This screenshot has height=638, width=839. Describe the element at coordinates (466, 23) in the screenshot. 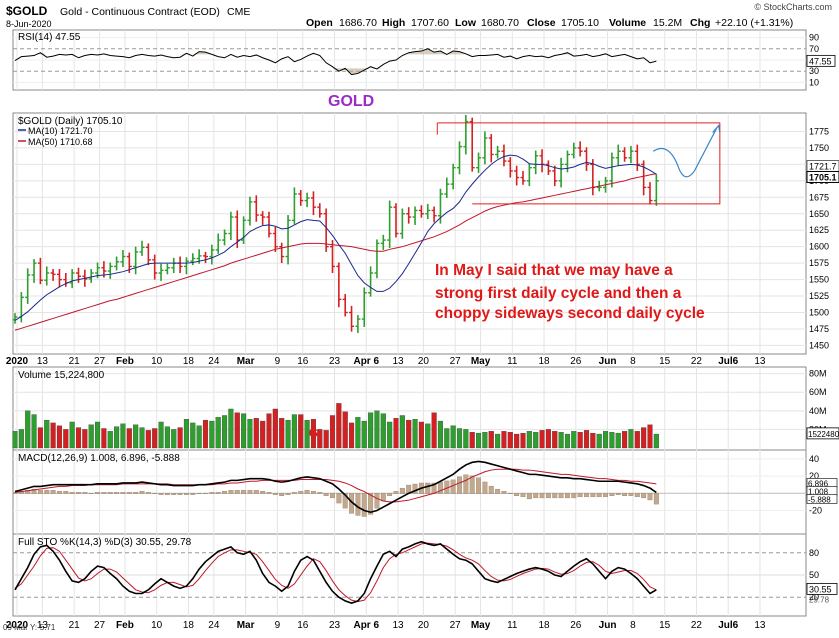

I see `header-low-label: Low` at that location.